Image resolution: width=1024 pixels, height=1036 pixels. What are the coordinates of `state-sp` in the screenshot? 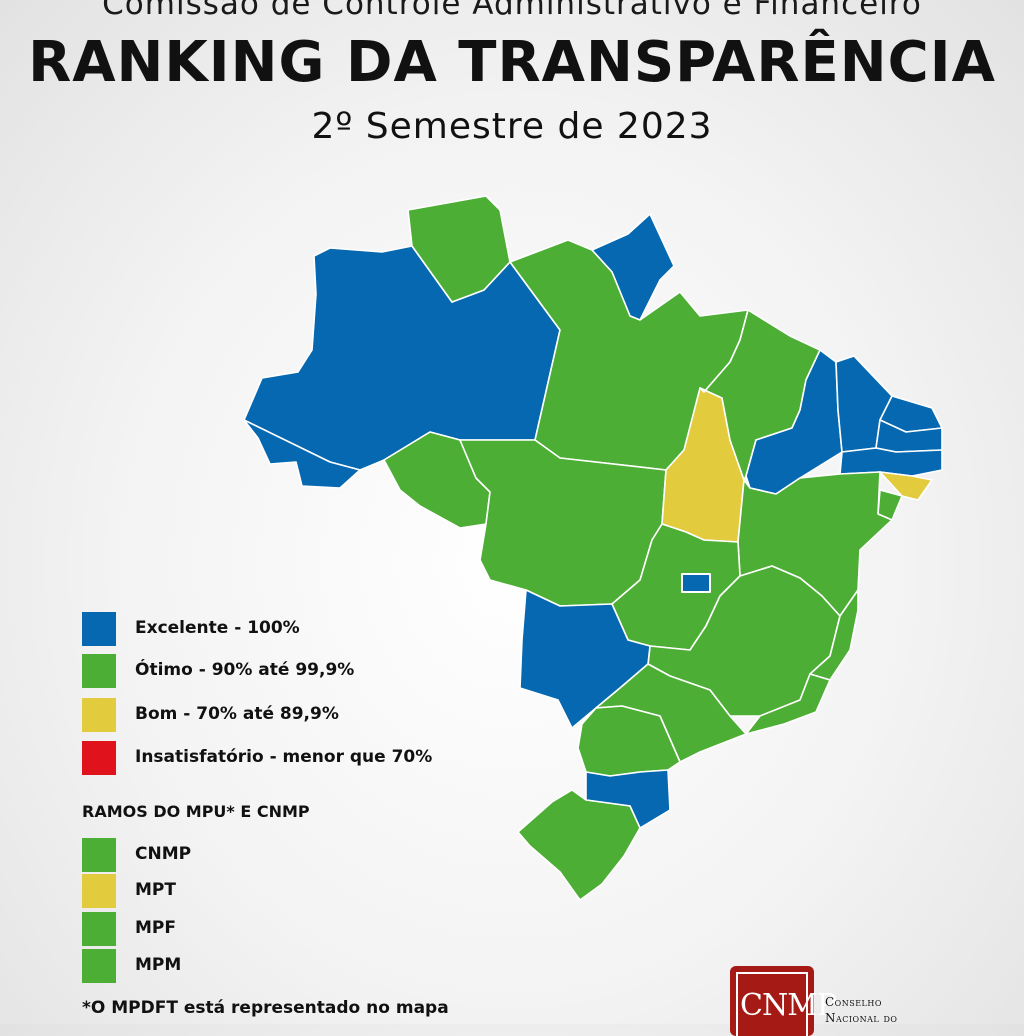 It's located at (671, 713).